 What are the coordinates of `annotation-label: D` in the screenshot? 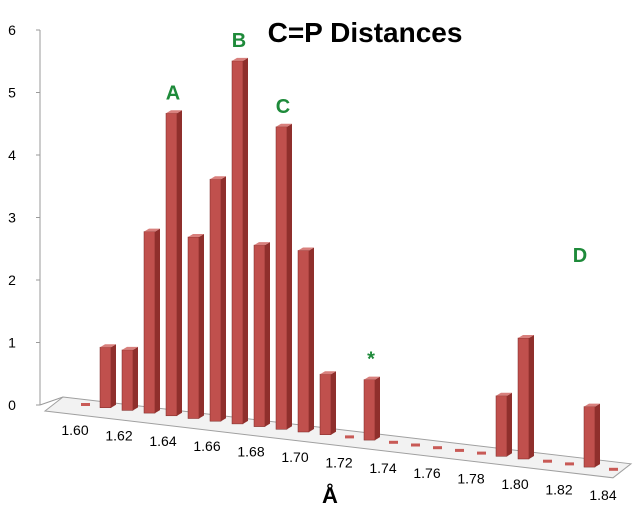 It's located at (580, 256).